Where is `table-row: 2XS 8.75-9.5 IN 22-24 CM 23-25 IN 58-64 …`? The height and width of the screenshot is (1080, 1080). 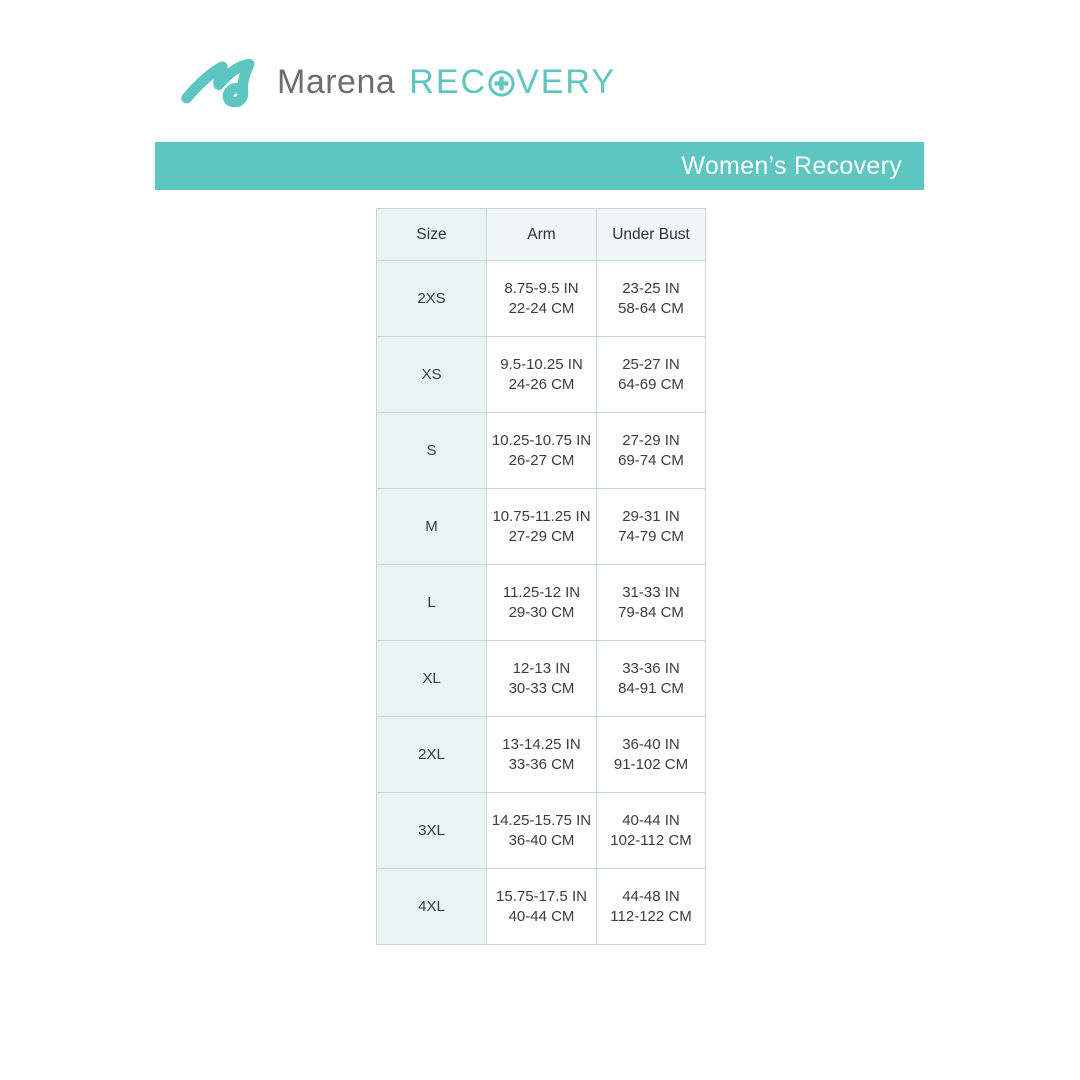
table-row: 2XS 8.75-9.5 IN 22-24 CM 23-25 IN 58-64 … is located at coordinates (541, 298).